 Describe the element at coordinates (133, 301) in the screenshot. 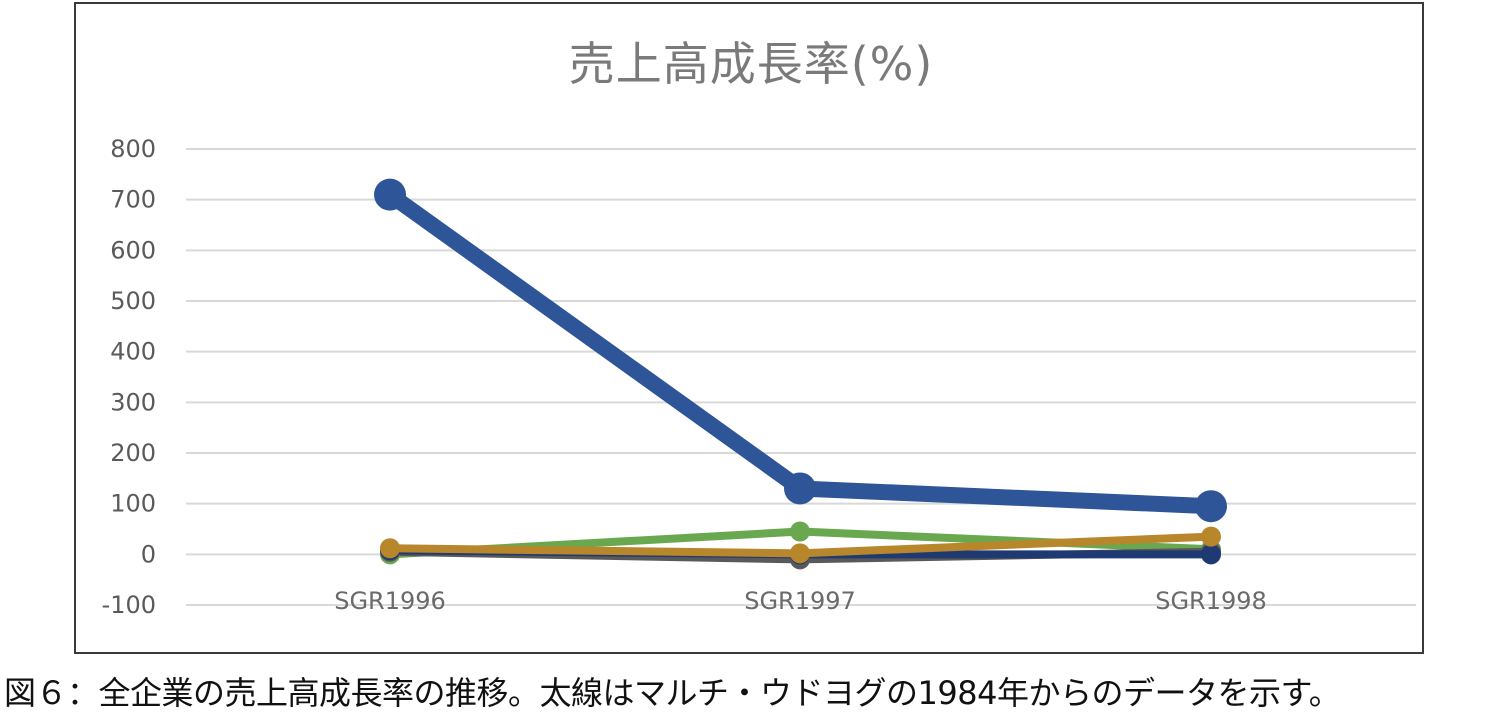

I see `y-tick-label: 500` at that location.